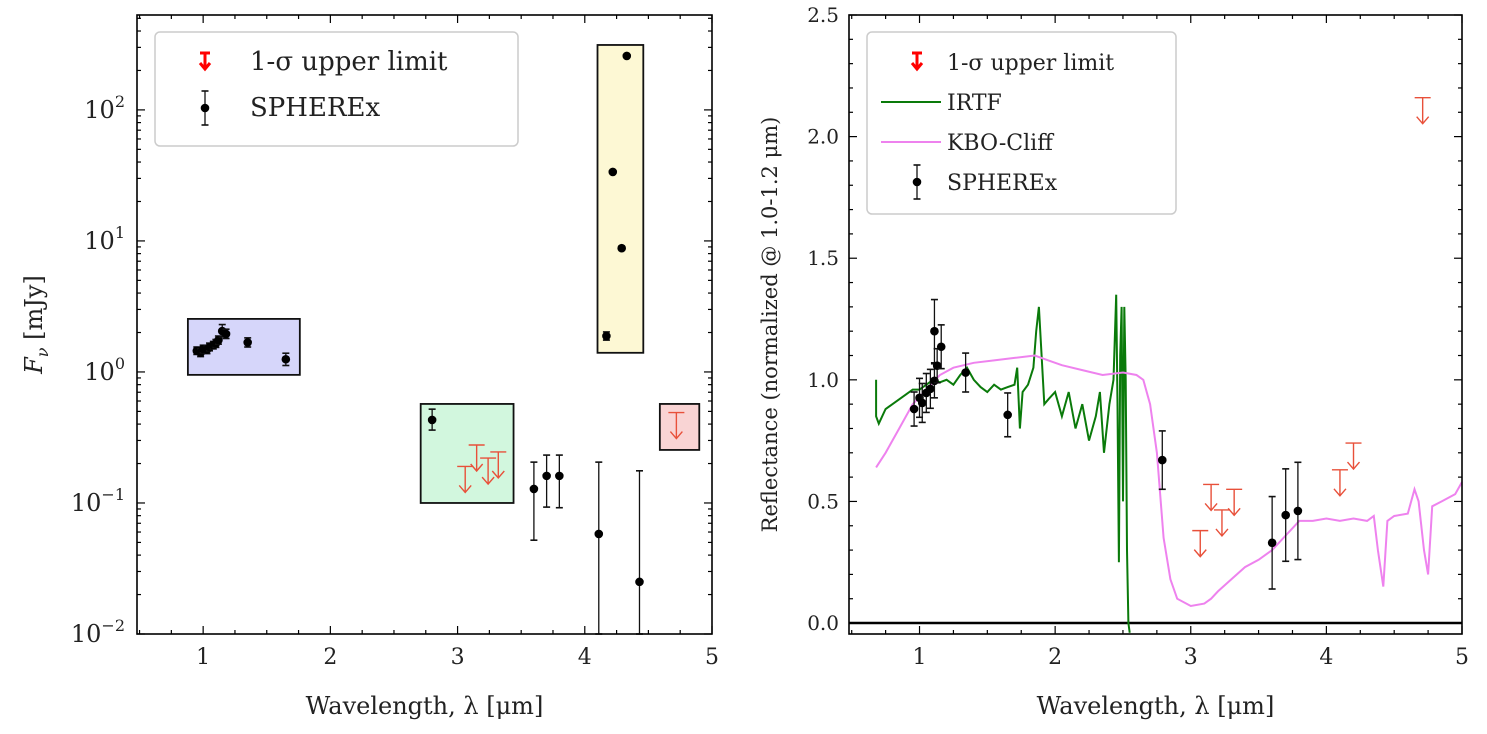 The height and width of the screenshot is (734, 1487). I want to click on y-tick-label: 0.0, so click(823, 623).